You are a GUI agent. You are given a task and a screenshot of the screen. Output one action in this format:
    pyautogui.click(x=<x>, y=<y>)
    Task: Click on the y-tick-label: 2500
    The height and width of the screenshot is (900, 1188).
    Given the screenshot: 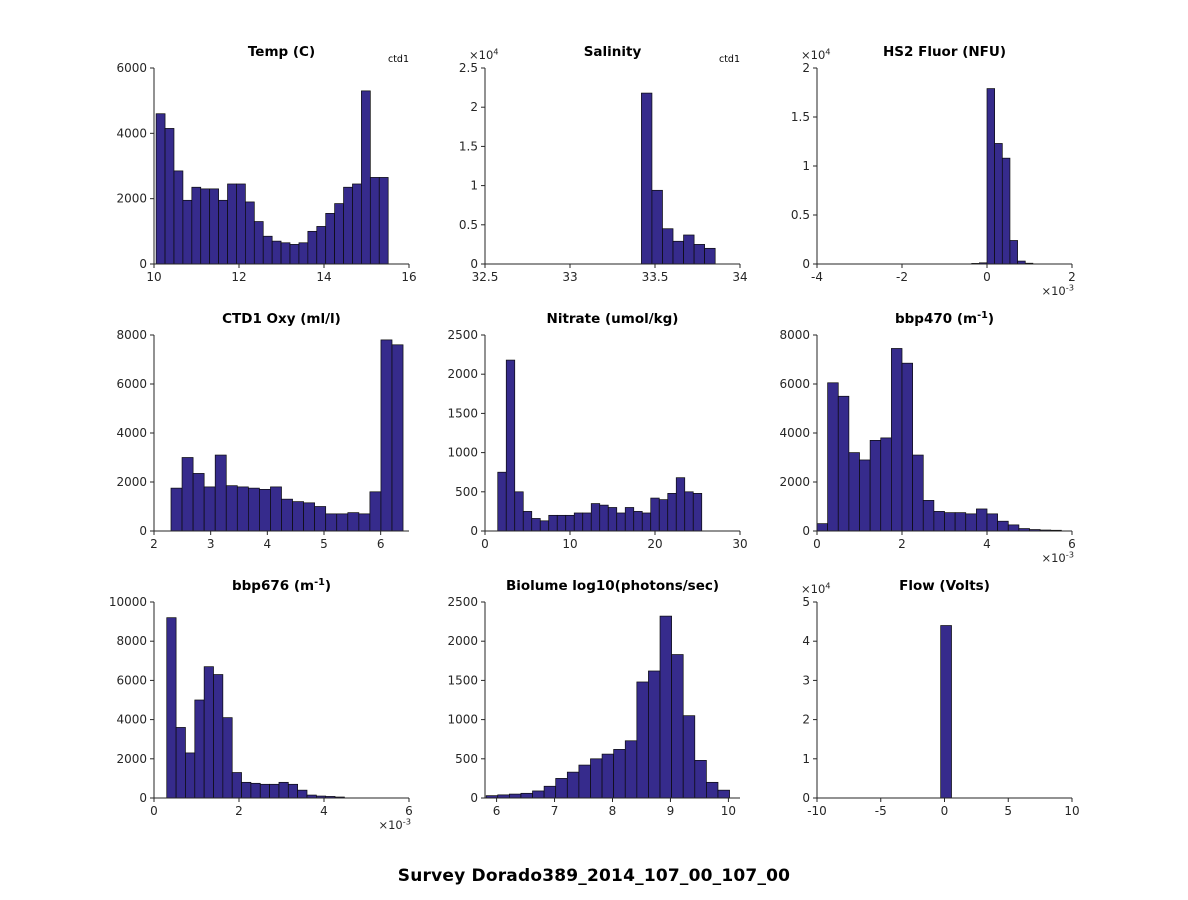 What is the action you would take?
    pyautogui.click(x=462, y=335)
    